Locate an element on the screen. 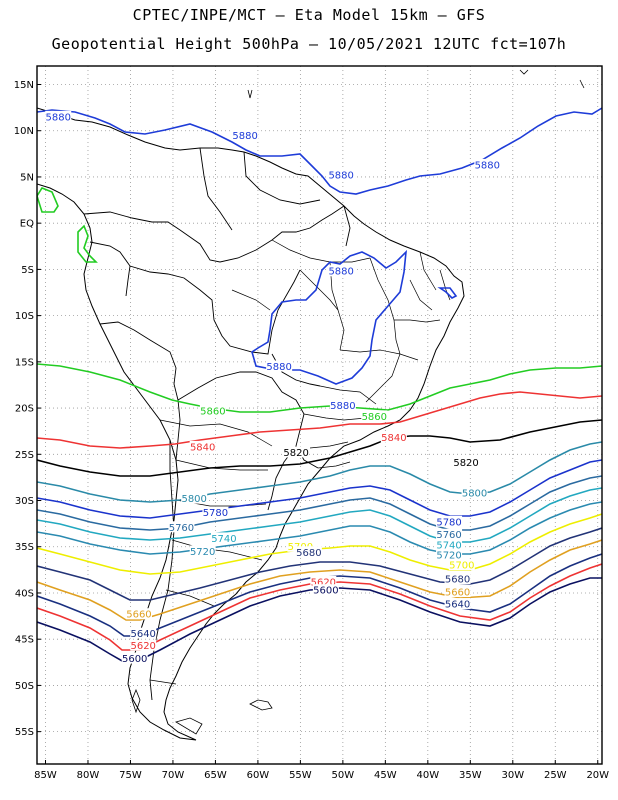  contour-label: 5740 is located at coordinates (448, 545).